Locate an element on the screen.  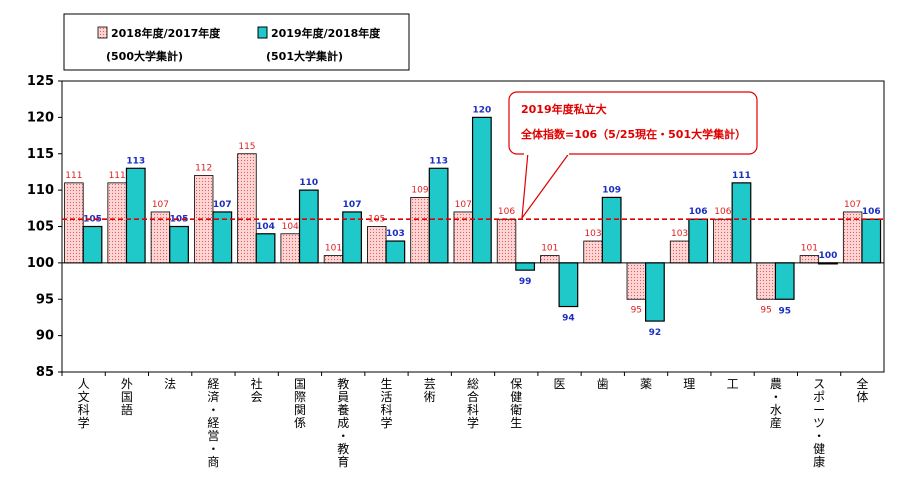
legend-swatch-2018 is located at coordinates (102, 32).